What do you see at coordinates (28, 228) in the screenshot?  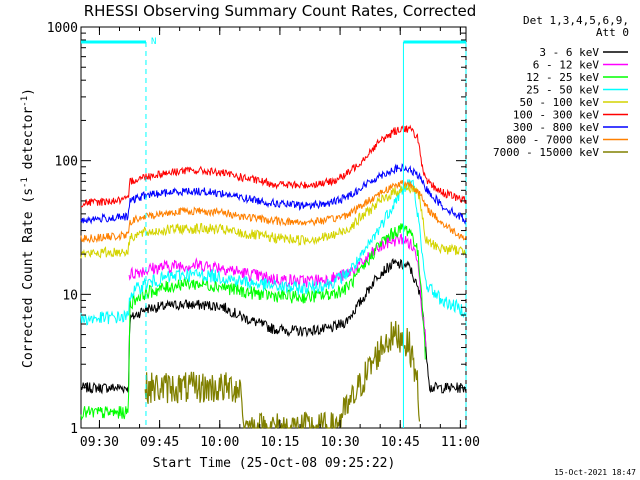 I see `y-axis-label: Corrected Count Rate (s-1 detector-1)` at bounding box center [28, 228].